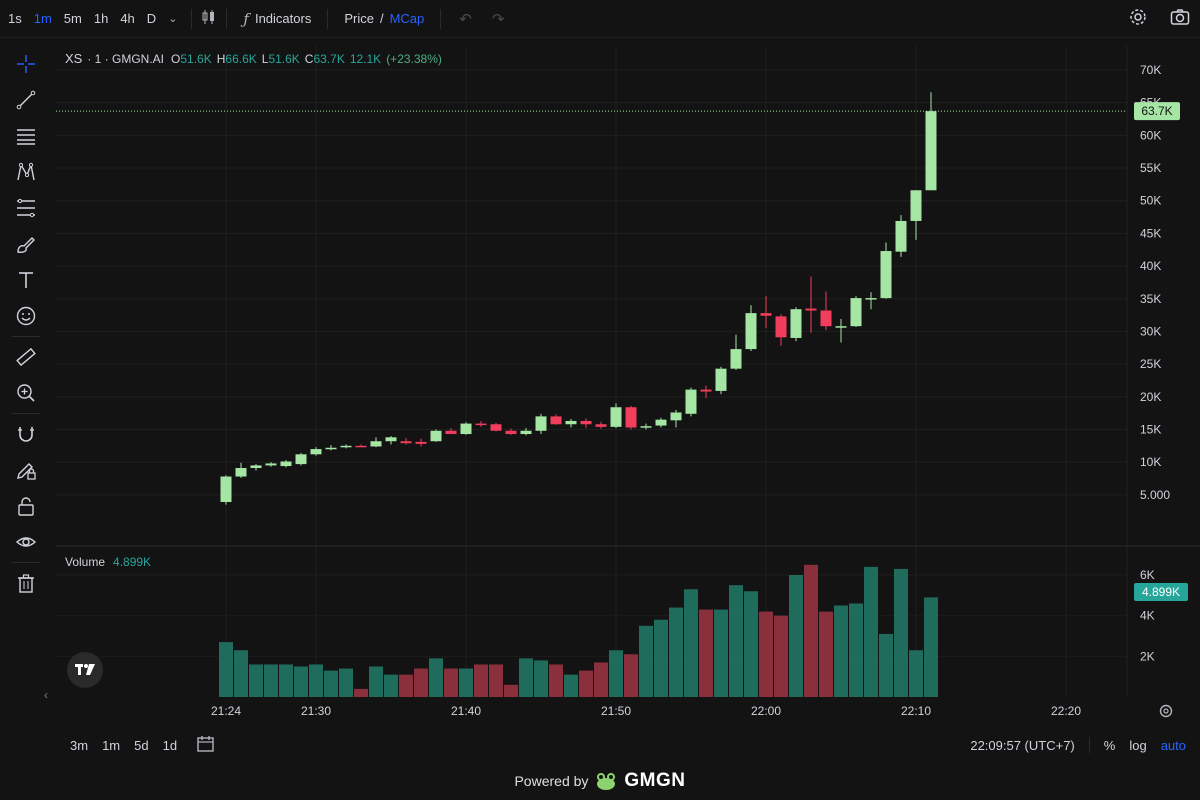  Describe the element at coordinates (498, 19) in the screenshot. I see `redo-icon: ↷` at that location.